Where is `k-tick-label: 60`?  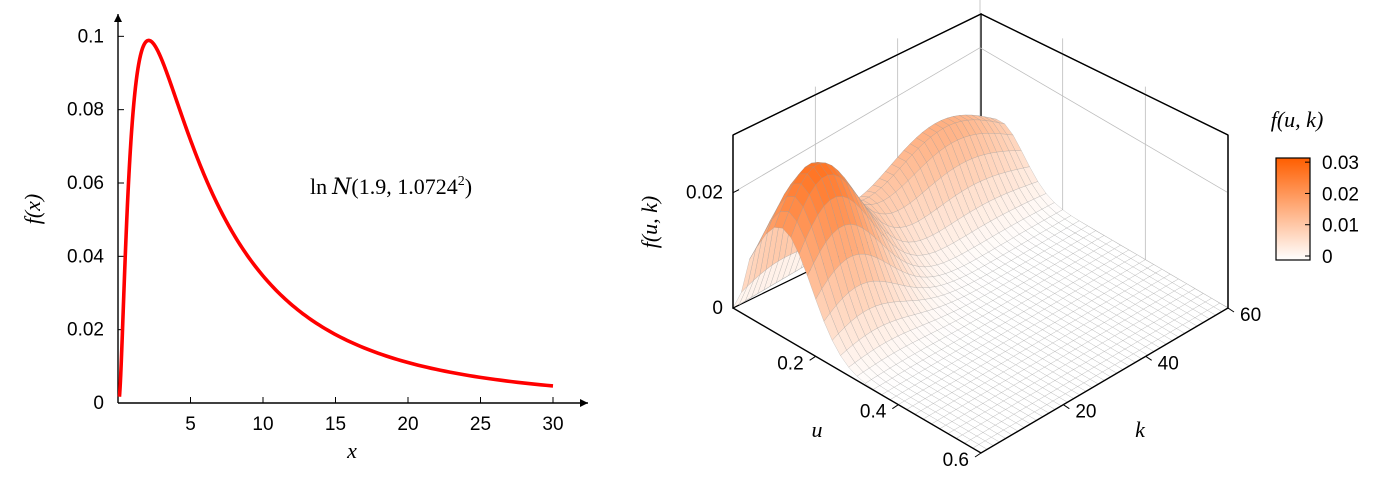 k-tick-label: 60 is located at coordinates (1250, 315).